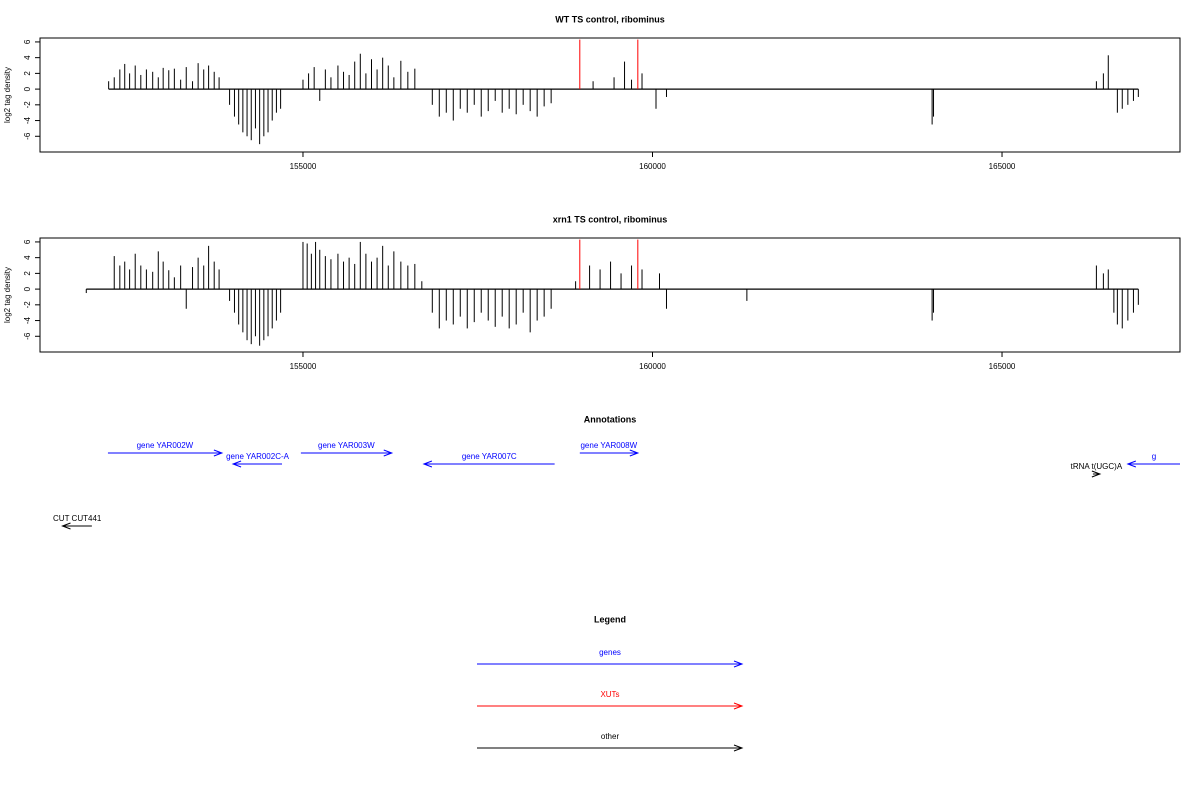 Image resolution: width=1200 pixels, height=800 pixels. Describe the element at coordinates (610, 19) in the screenshot. I see `chart-title: WT TS control, ribominus` at that location.